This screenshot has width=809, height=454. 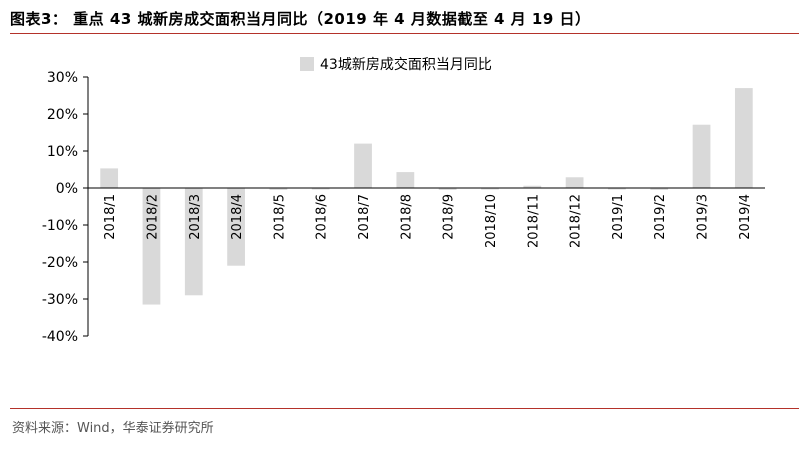 What do you see at coordinates (406, 217) in the screenshot?
I see `x-tick-label: 2018/8` at bounding box center [406, 217].